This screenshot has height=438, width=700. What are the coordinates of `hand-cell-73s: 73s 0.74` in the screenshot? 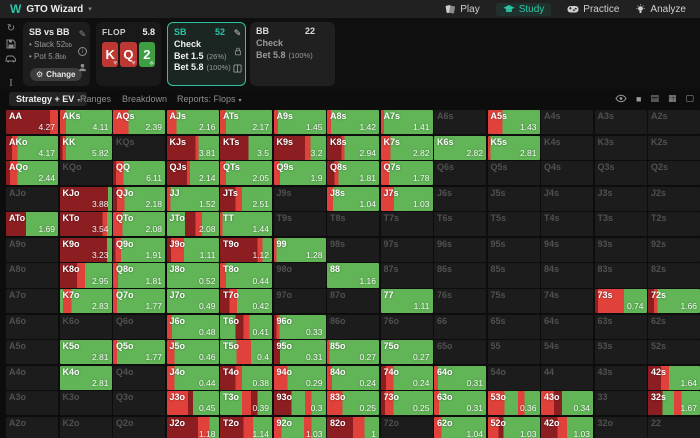 It's located at (620, 301).